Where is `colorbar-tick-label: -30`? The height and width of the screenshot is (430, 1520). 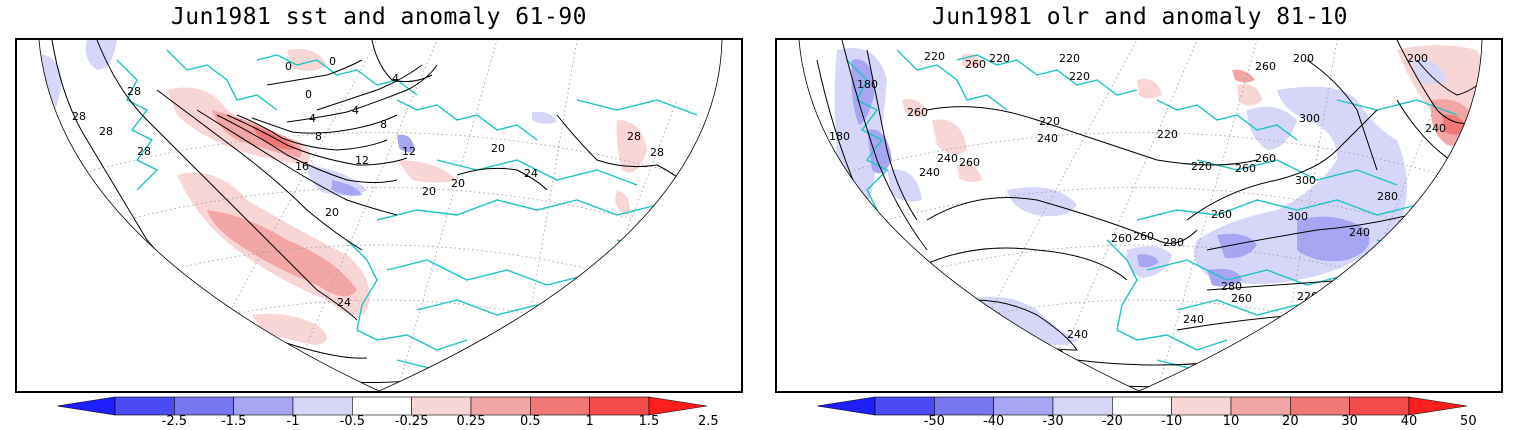
colorbar-tick-label: -30 is located at coordinates (1053, 421).